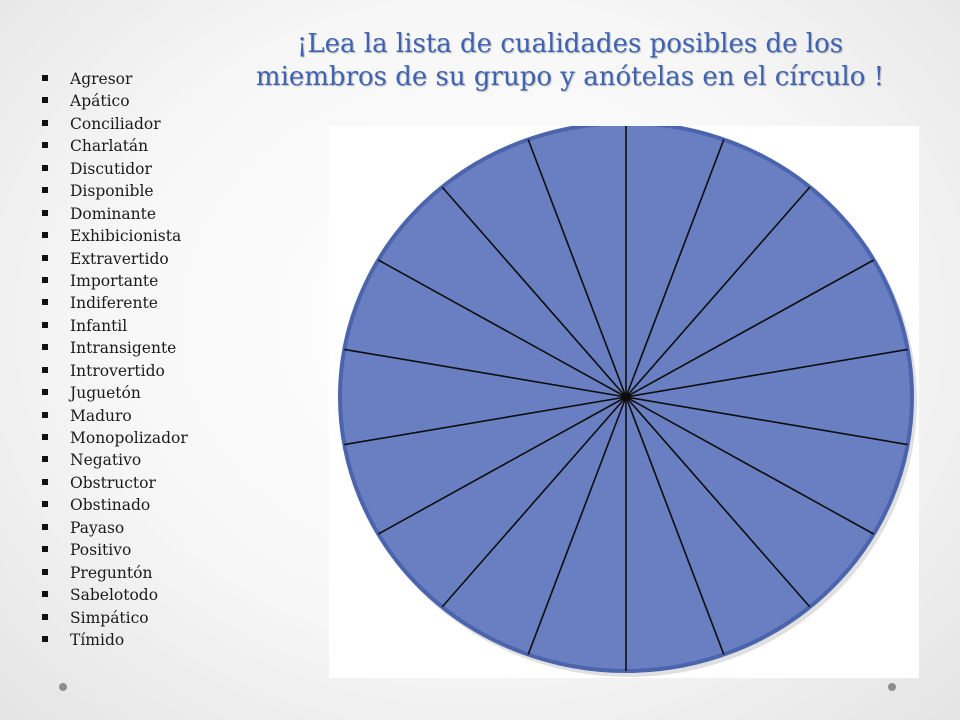 The image size is (960, 720). What do you see at coordinates (101, 79) in the screenshot?
I see `quality-label: Agresor` at bounding box center [101, 79].